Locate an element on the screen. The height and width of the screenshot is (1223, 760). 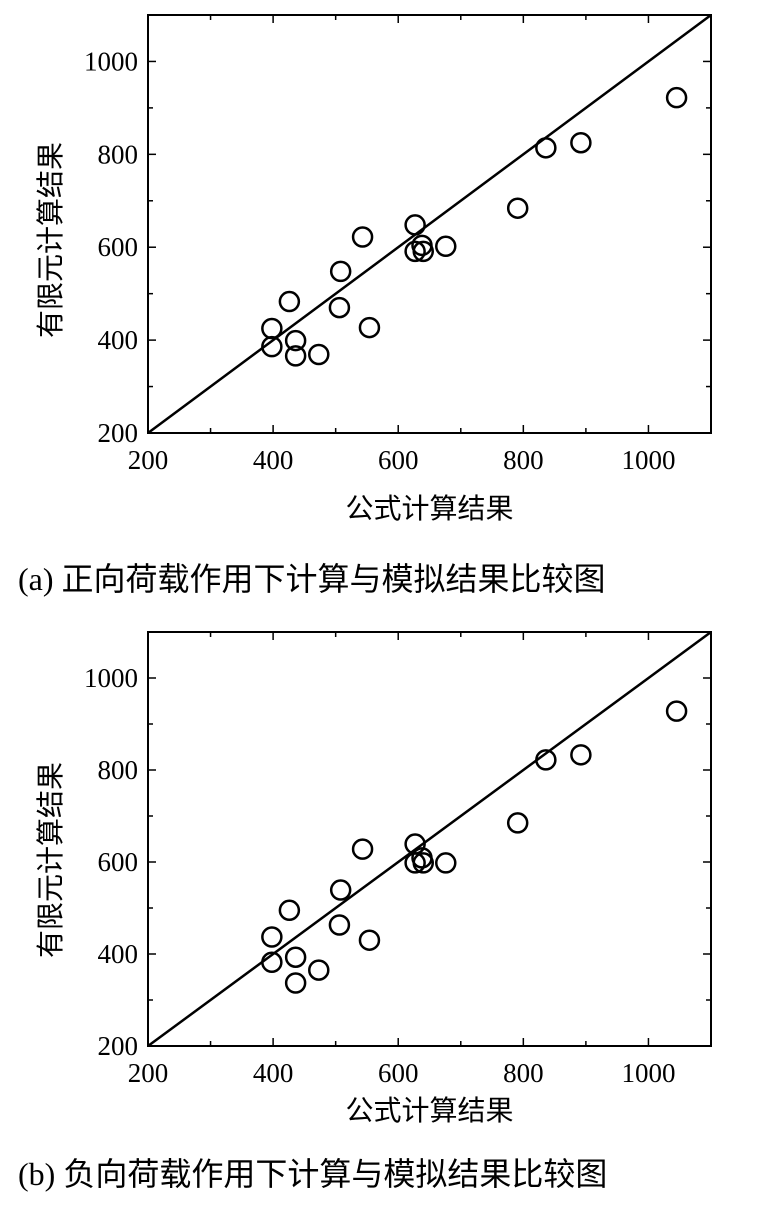
figure-caption: (b) 负向荷载作用下计算与模拟结果比较图 is located at coordinates (312, 1174).